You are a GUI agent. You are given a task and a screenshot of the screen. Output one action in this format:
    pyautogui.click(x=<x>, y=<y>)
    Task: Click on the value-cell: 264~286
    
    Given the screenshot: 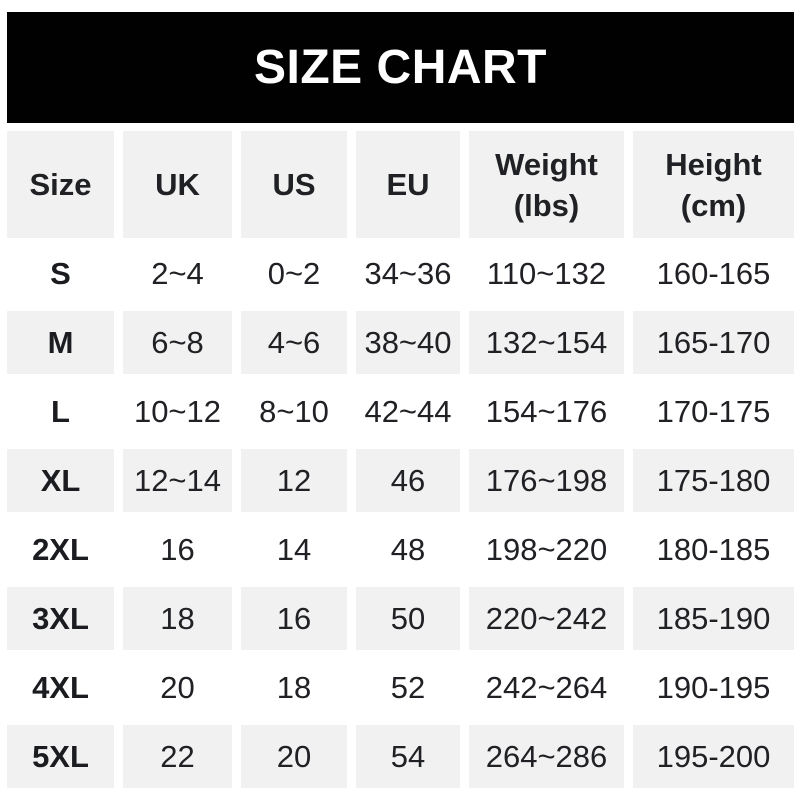 What is the action you would take?
    pyautogui.click(x=546, y=756)
    